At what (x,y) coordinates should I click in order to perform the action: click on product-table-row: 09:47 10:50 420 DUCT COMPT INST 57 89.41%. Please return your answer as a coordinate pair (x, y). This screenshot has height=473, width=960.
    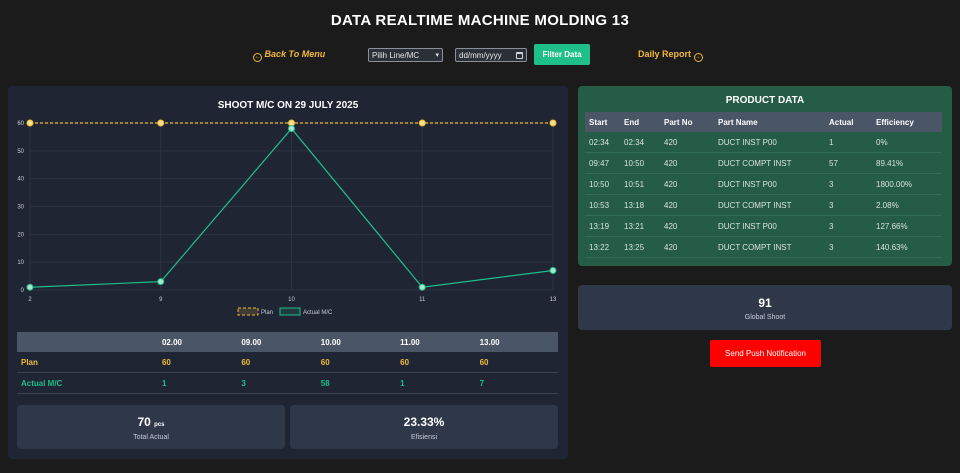
    Looking at the image, I should click on (763, 163).